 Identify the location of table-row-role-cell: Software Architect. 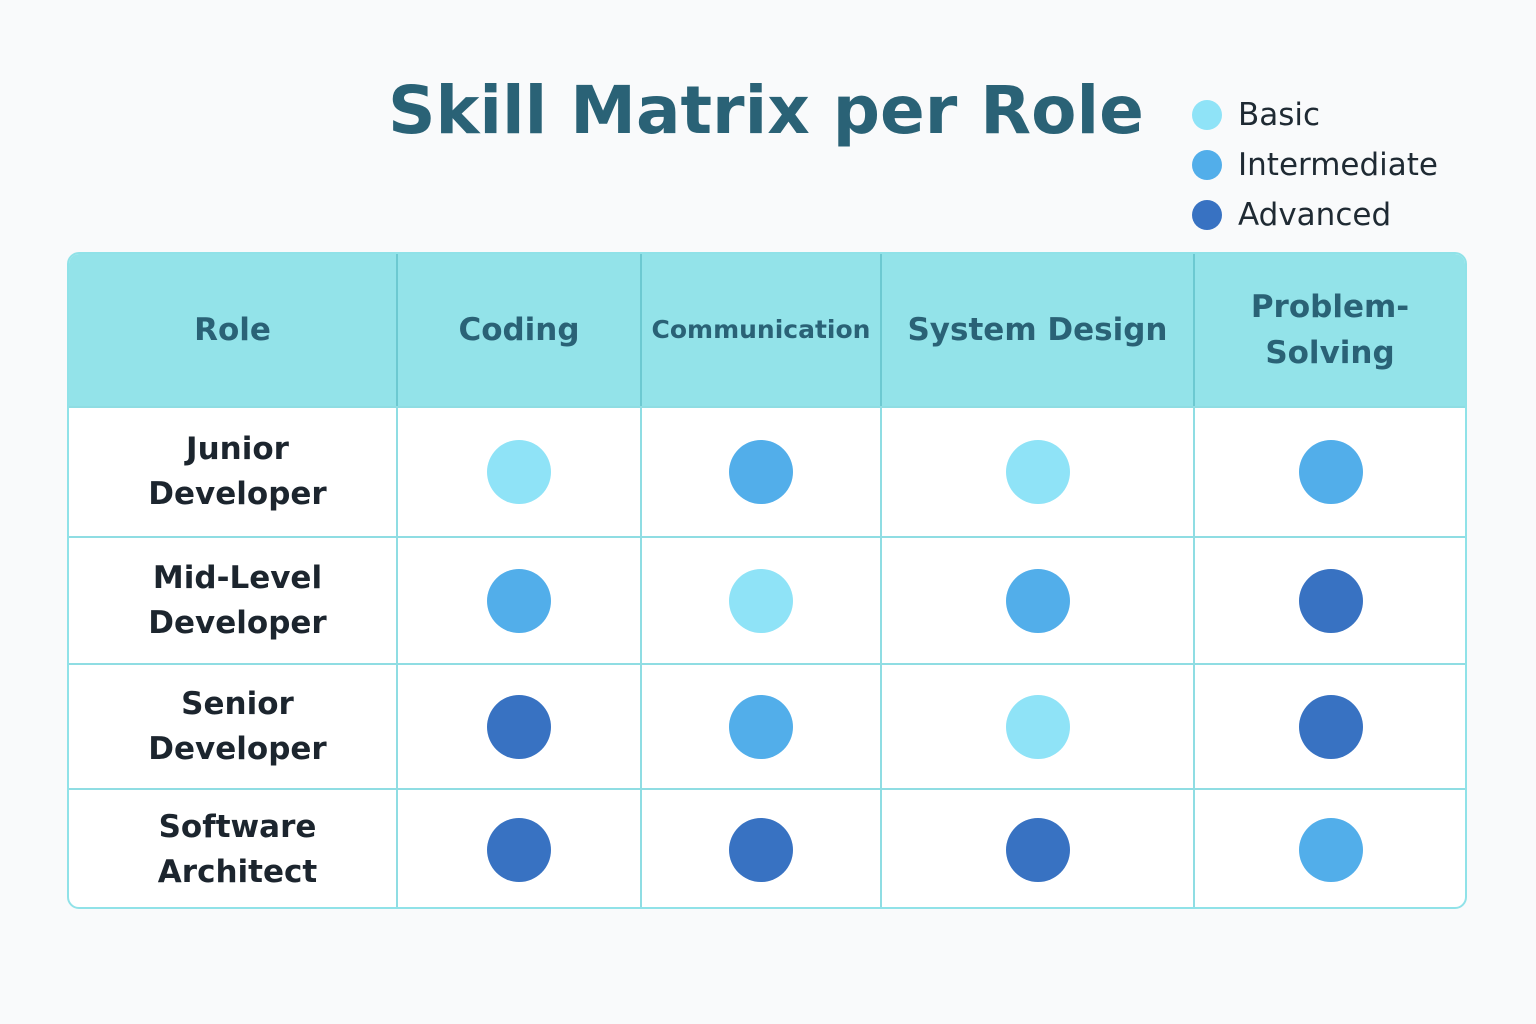
(233, 847).